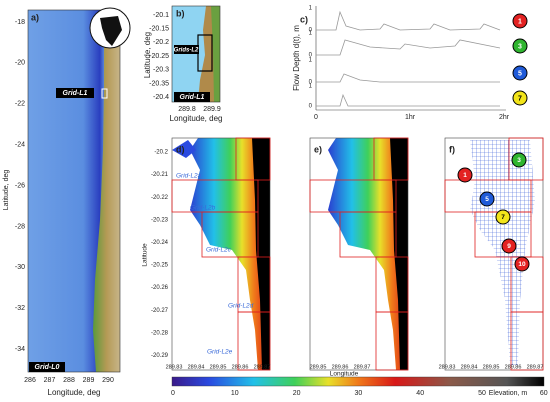 This screenshot has width=550, height=402. What do you see at coordinates (50, 380) in the screenshot?
I see `x-tick-label: 287` at bounding box center [50, 380].